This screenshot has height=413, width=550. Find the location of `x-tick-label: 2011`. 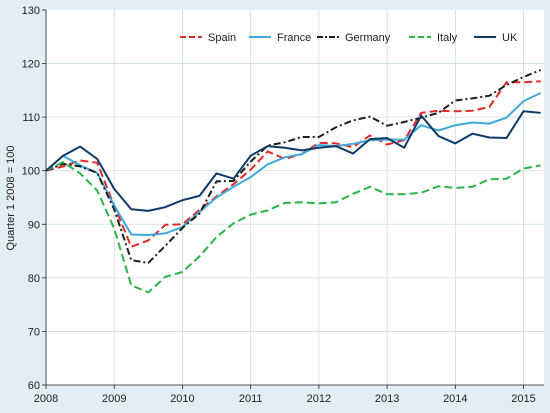

x-tick-label: 2011 is located at coordinates (251, 399).